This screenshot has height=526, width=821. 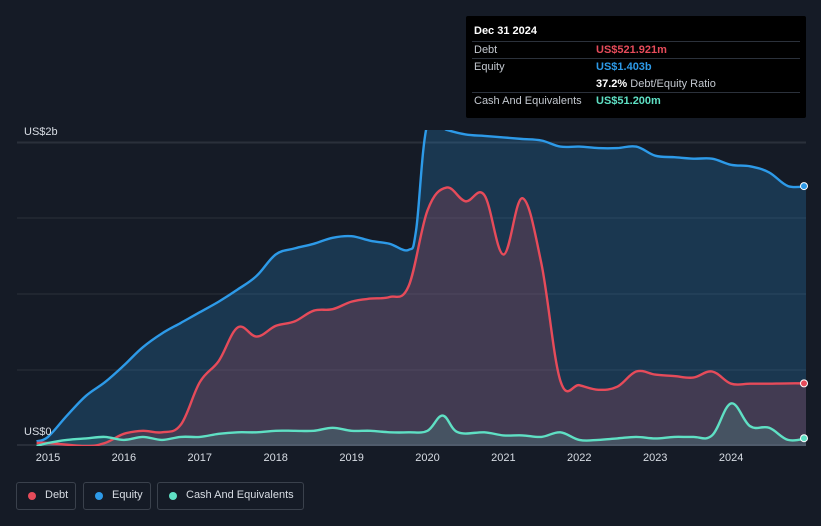 What do you see at coordinates (48, 458) in the screenshot?
I see `x-tick-label: 2015` at bounding box center [48, 458].